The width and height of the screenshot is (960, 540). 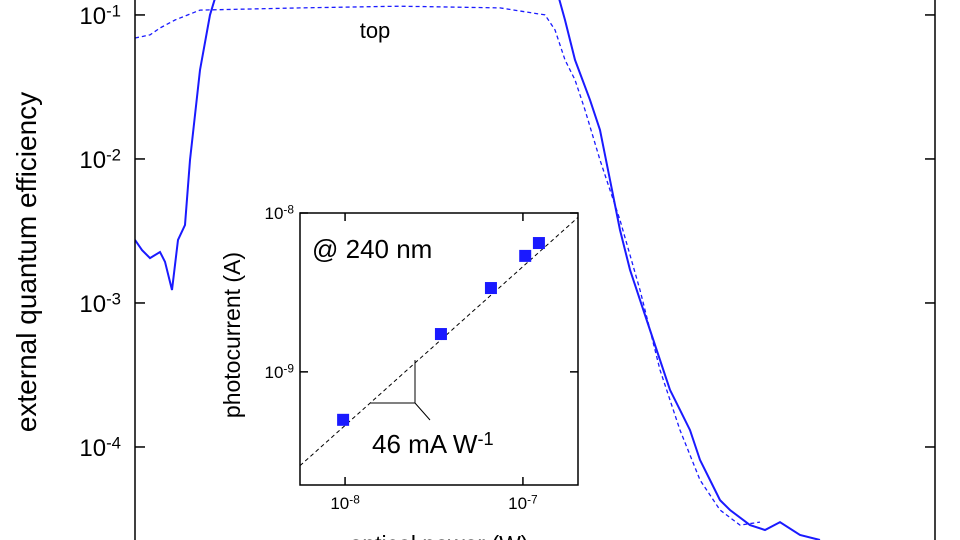 What do you see at coordinates (100, 15) in the screenshot?
I see `y-tick-label: 10⁻¹` at bounding box center [100, 15].